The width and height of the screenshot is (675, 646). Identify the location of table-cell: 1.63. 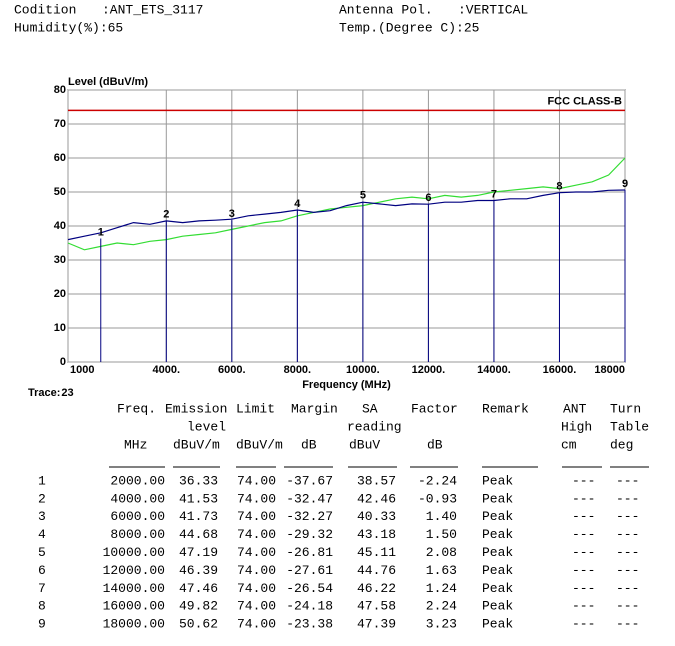
(441, 570).